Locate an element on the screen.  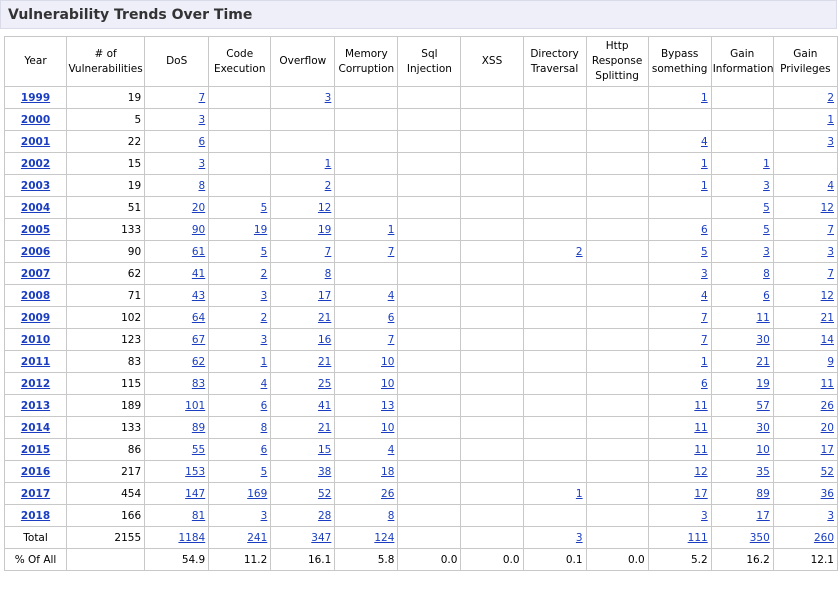
year-link: 2008 is located at coordinates (35, 295).